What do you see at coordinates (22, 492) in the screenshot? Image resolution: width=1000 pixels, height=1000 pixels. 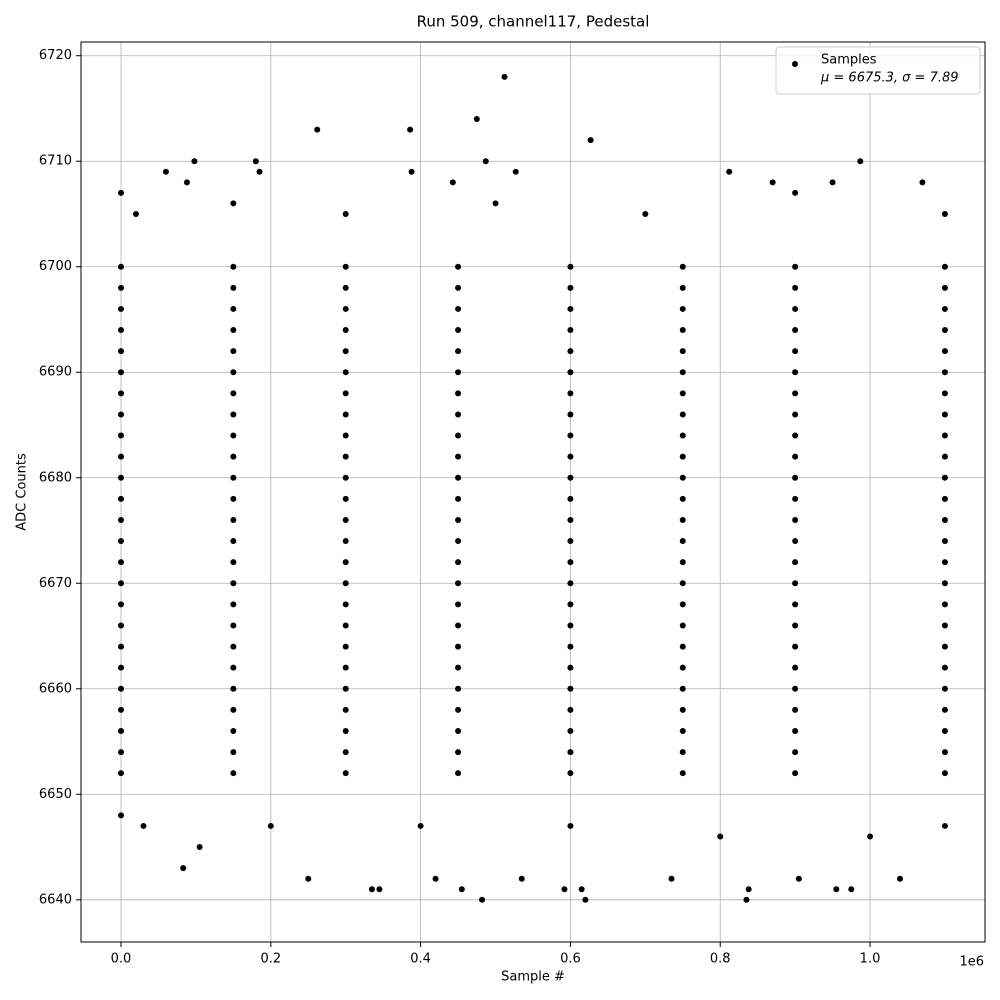 I see `y-axis-label: ADC Counts` at bounding box center [22, 492].